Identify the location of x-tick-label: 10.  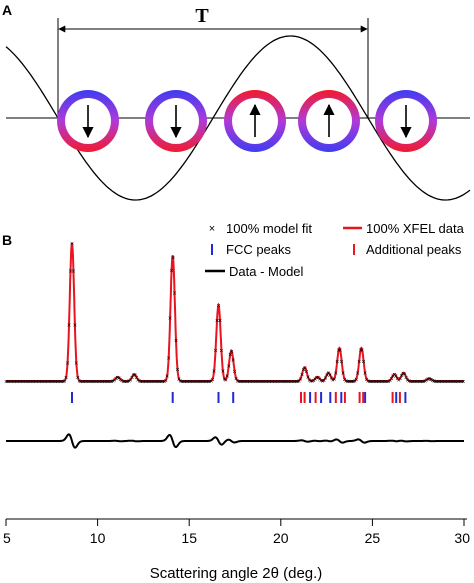
(98, 538).